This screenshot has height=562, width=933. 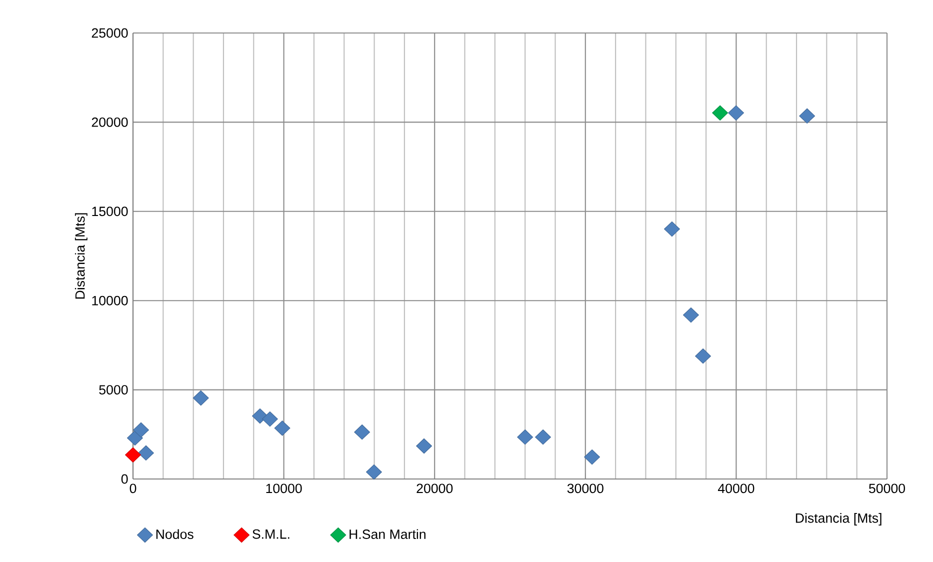 I want to click on y-tick-label: 15000, so click(x=110, y=211).